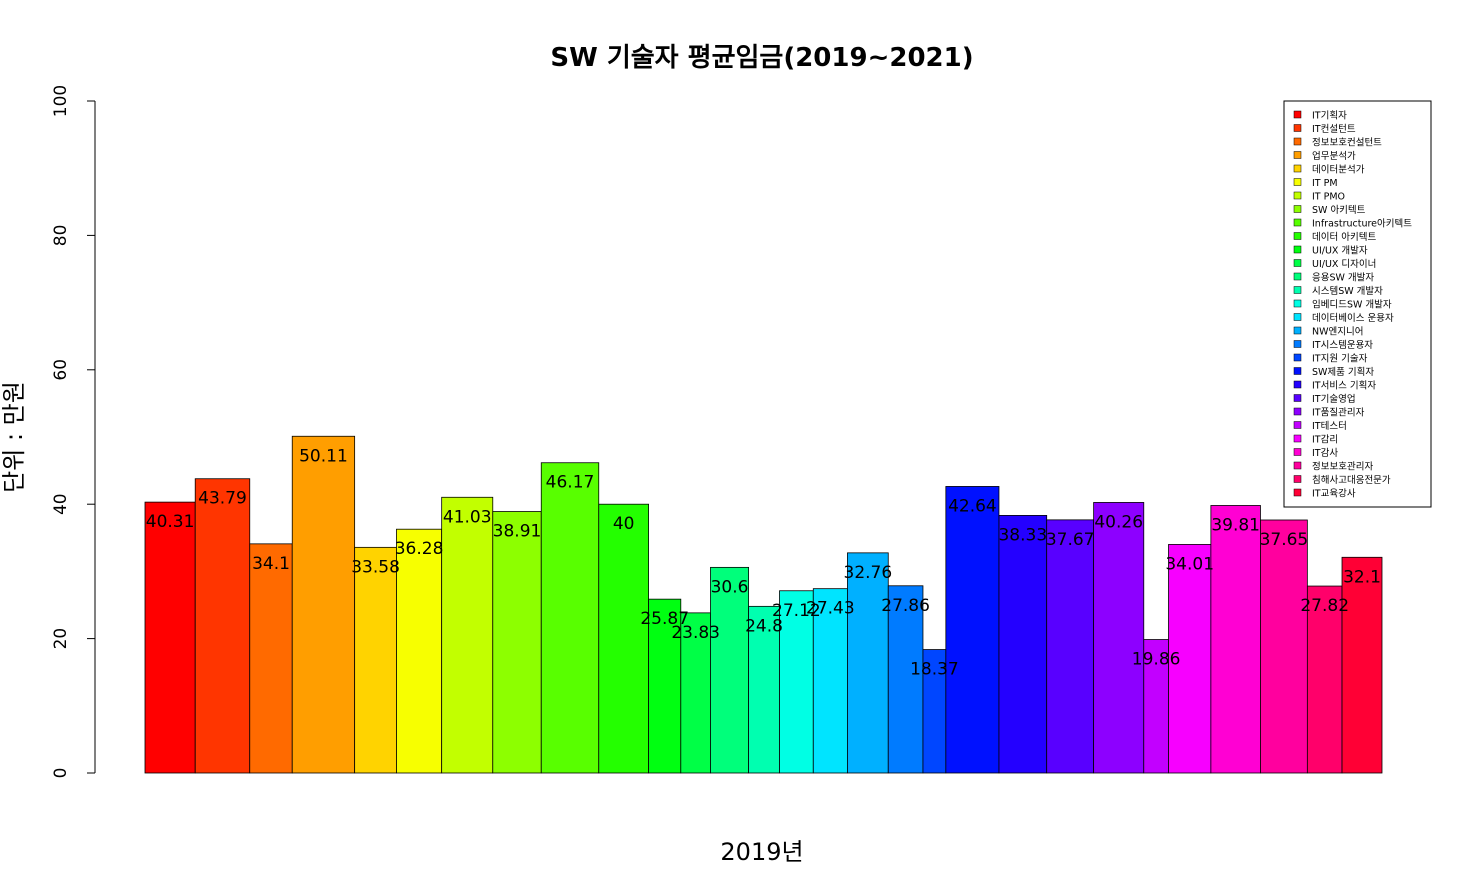 The height and width of the screenshot is (877, 1457). Describe the element at coordinates (1339, 210) in the screenshot. I see `legend-entry-label: SW 아키텍트` at that location.